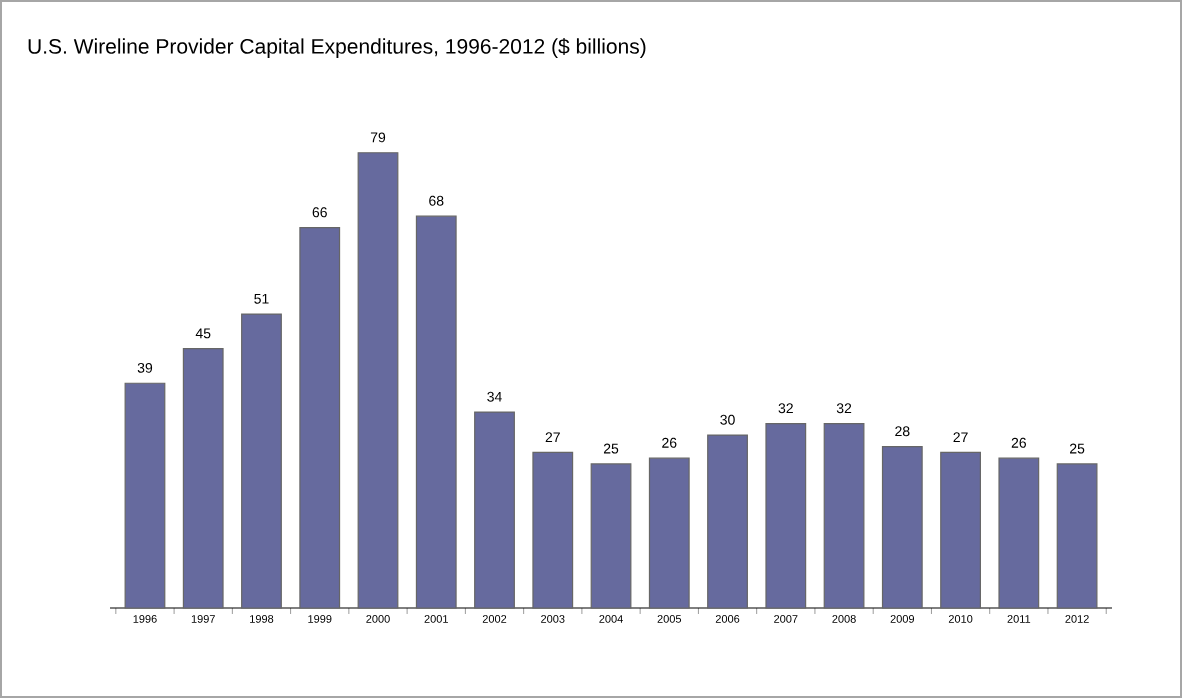 This screenshot has height=698, width=1182. What do you see at coordinates (145, 367) in the screenshot?
I see `data-label: 39` at bounding box center [145, 367].